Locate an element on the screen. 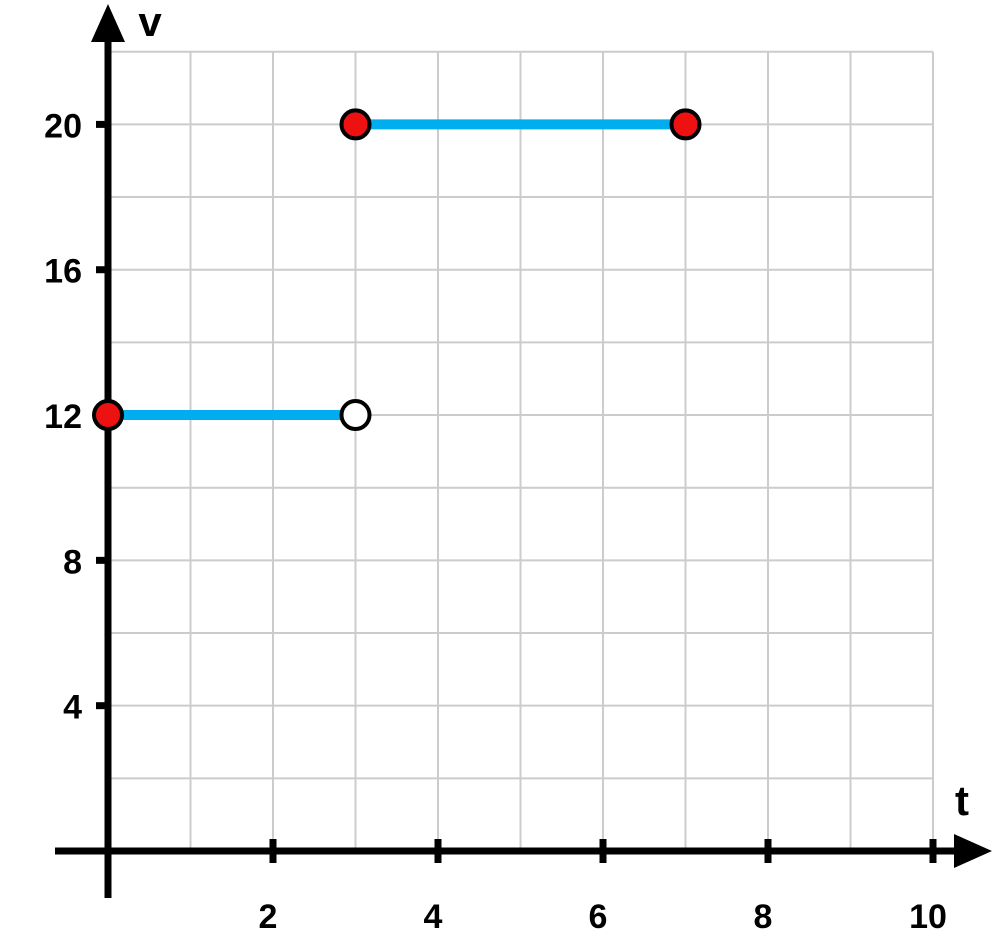 The height and width of the screenshot is (936, 1000). x-tick-label: 6 is located at coordinates (598, 917).